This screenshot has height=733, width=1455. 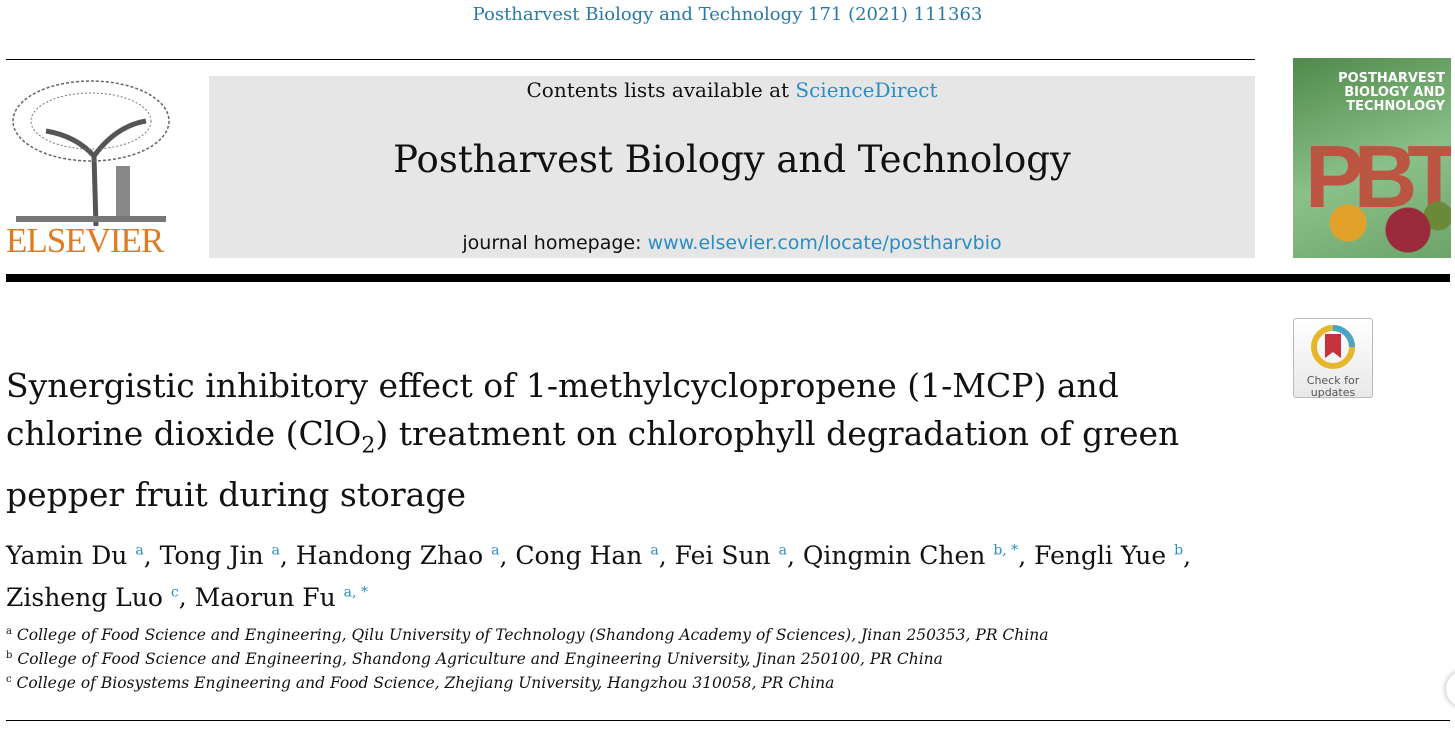 What do you see at coordinates (728, 278) in the screenshot?
I see `header-bar` at bounding box center [728, 278].